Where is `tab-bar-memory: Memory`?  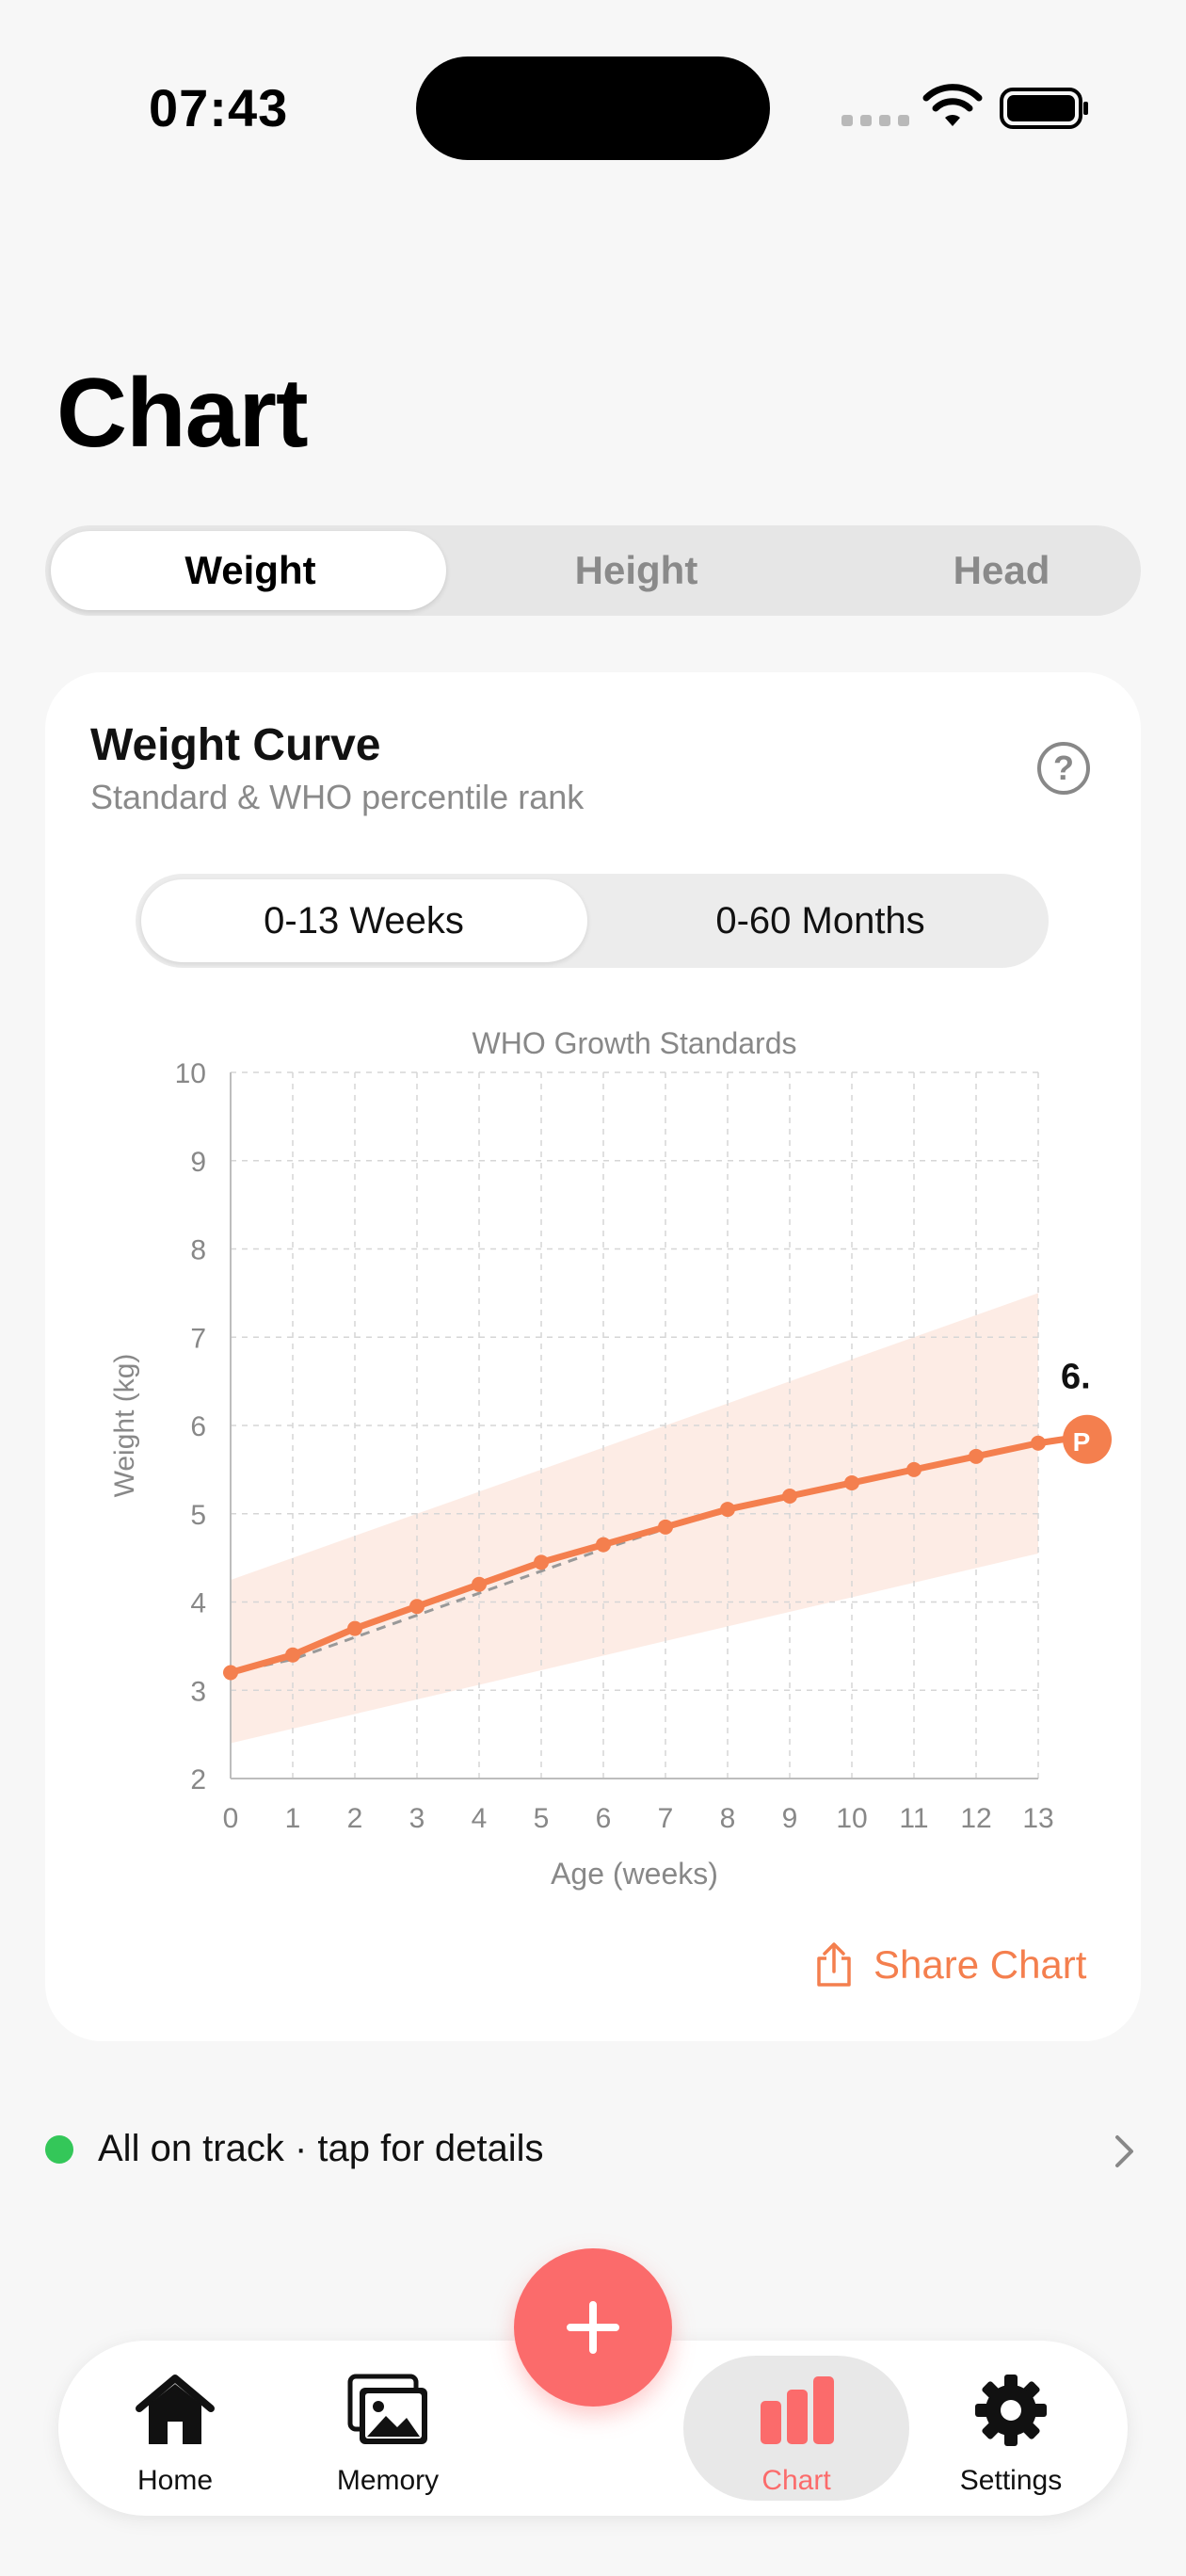
tab-bar-memory: Memory is located at coordinates (388, 2428).